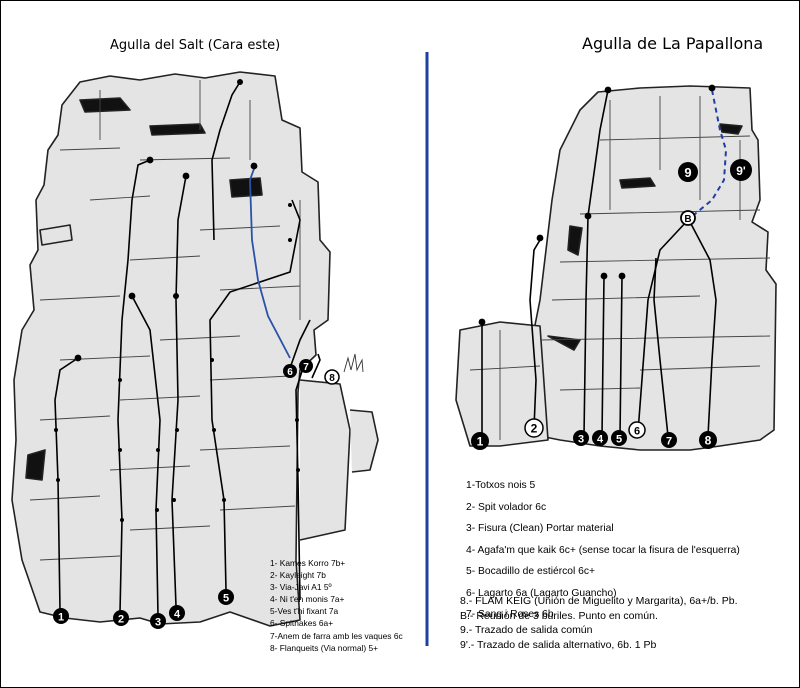 The height and width of the screenshot is (688, 800). What do you see at coordinates (302, 623) in the screenshot?
I see `legend-item: 6- Spitnakes 6a+` at bounding box center [302, 623].